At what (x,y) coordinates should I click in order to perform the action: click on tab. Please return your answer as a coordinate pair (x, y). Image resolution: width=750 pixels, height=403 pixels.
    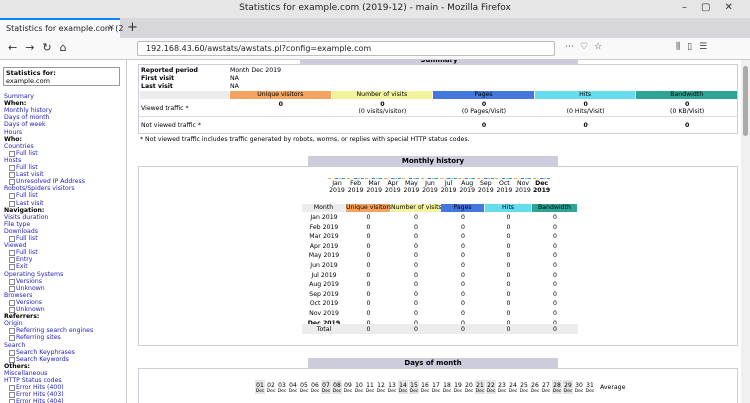
    Looking at the image, I should click on (60, 28).